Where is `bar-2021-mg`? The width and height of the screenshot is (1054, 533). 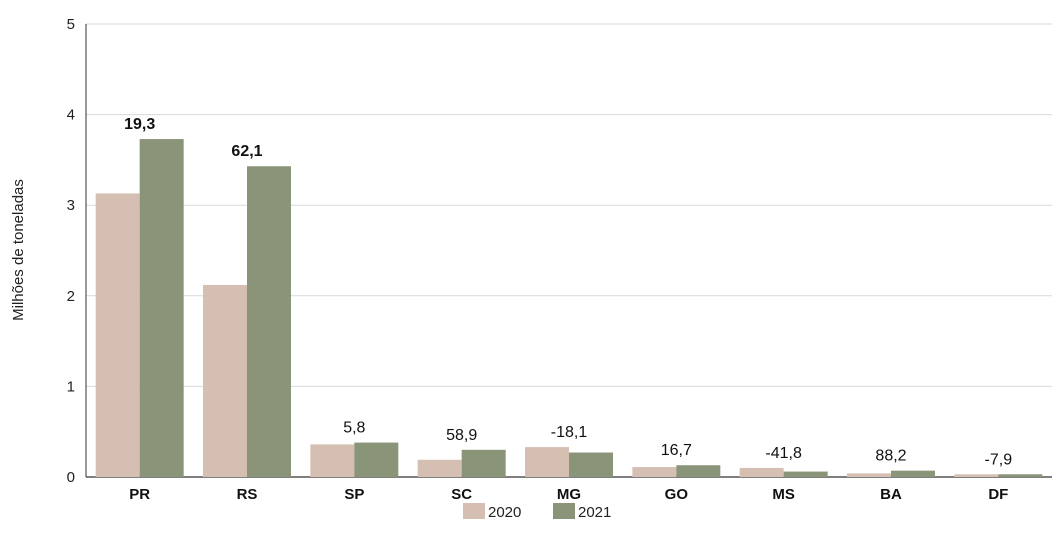
bar-2021-mg is located at coordinates (591, 464).